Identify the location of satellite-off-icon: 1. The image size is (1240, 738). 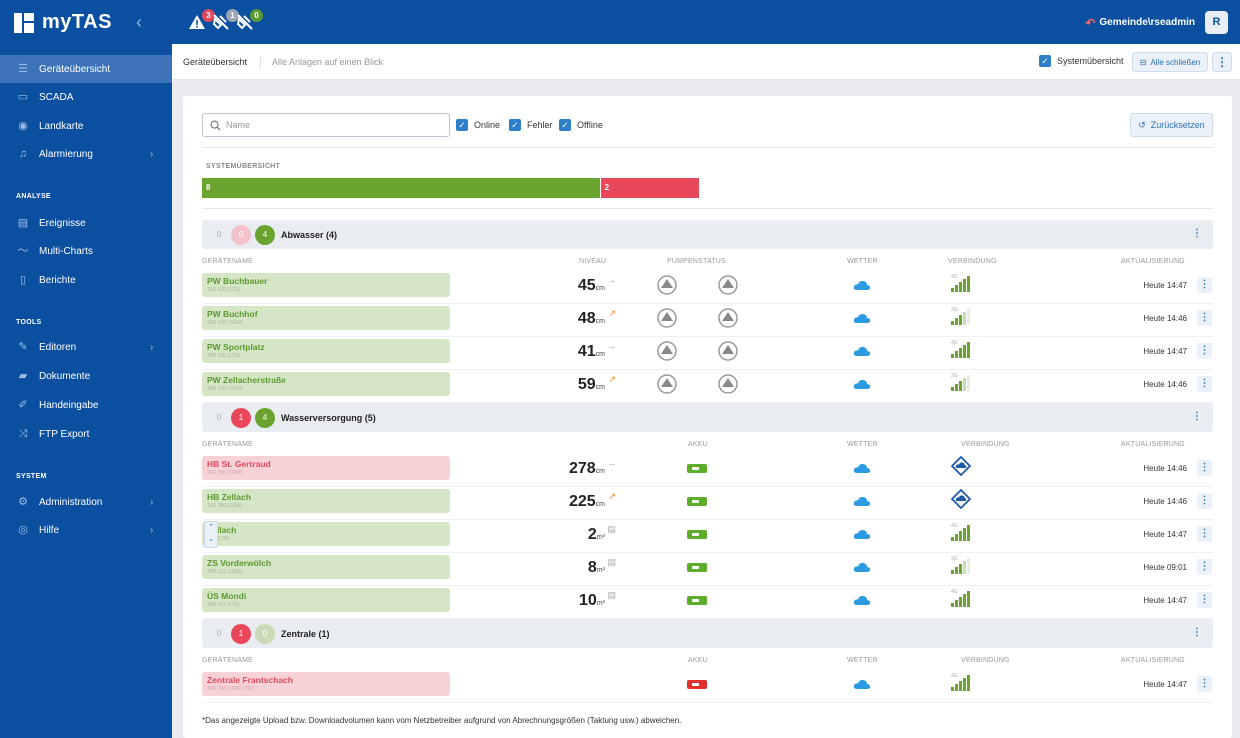
(225, 21).